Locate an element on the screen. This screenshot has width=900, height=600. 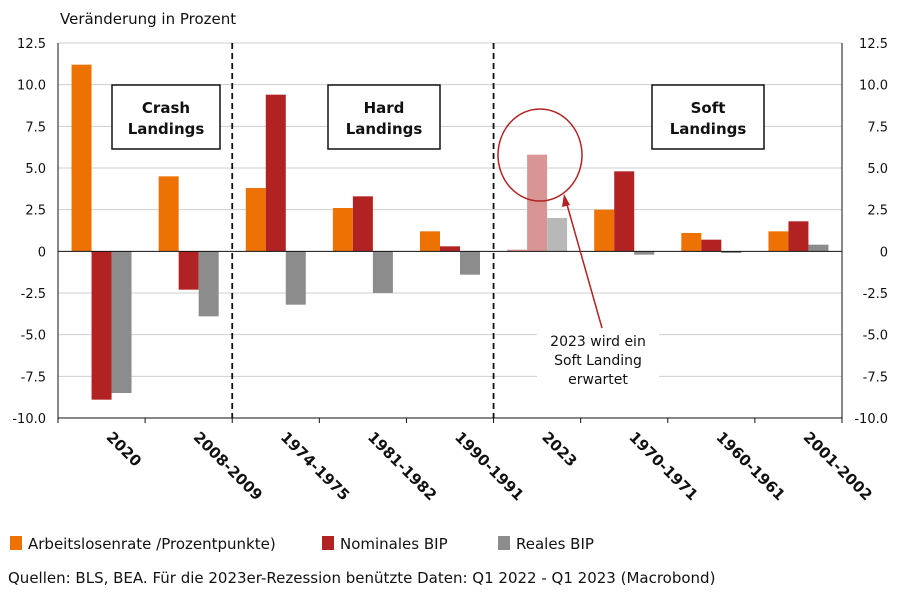
group-label-line1: Soft is located at coordinates (708, 108).